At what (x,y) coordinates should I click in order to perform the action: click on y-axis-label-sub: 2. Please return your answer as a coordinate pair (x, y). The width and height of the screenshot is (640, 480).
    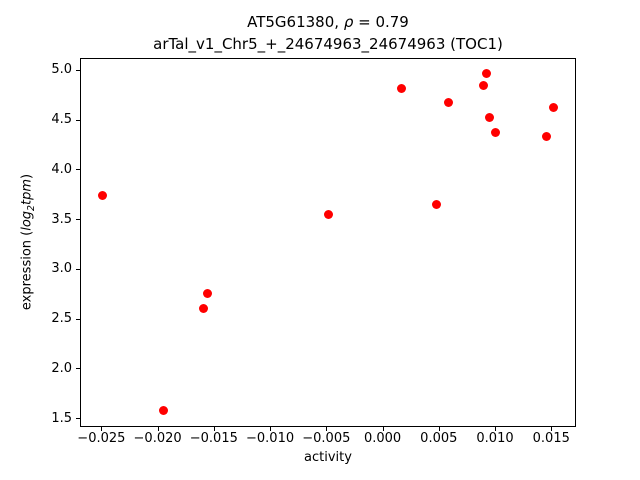
    Looking at the image, I should click on (32, 207).